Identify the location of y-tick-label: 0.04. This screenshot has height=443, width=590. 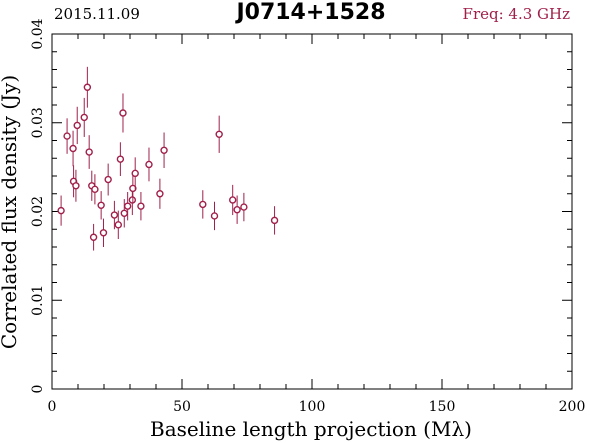
(38, 33).